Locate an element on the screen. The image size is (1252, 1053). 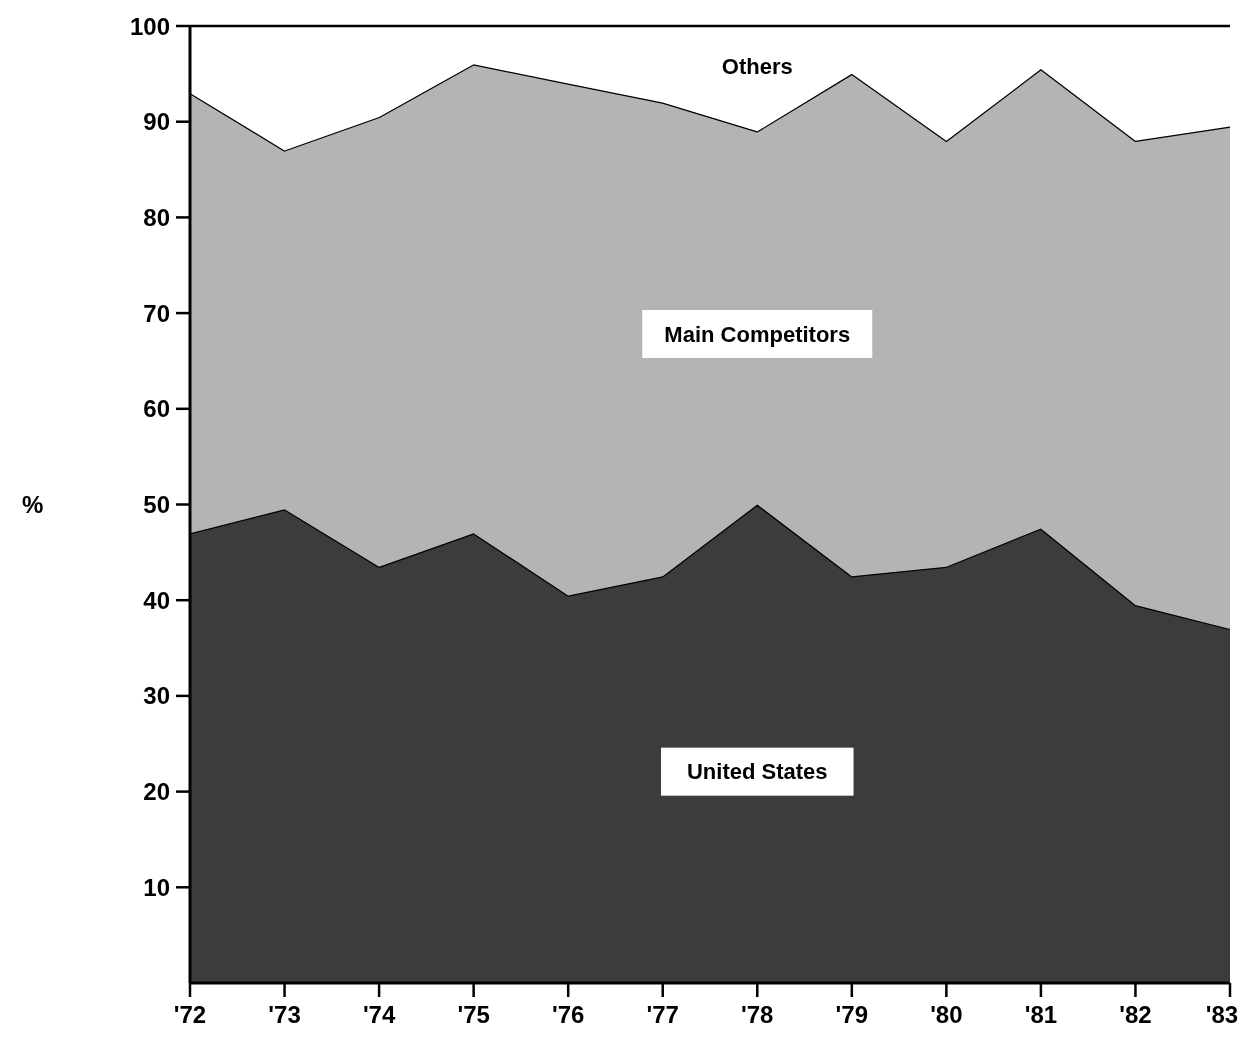
y-tick-label: 70 is located at coordinates (156, 313).